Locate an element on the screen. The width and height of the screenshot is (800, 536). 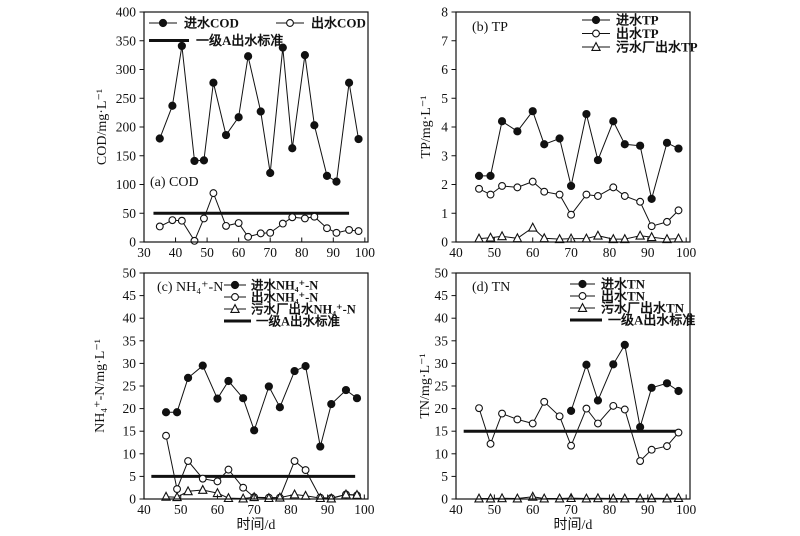
y-tick-label: 4 is located at coordinates (444, 127).